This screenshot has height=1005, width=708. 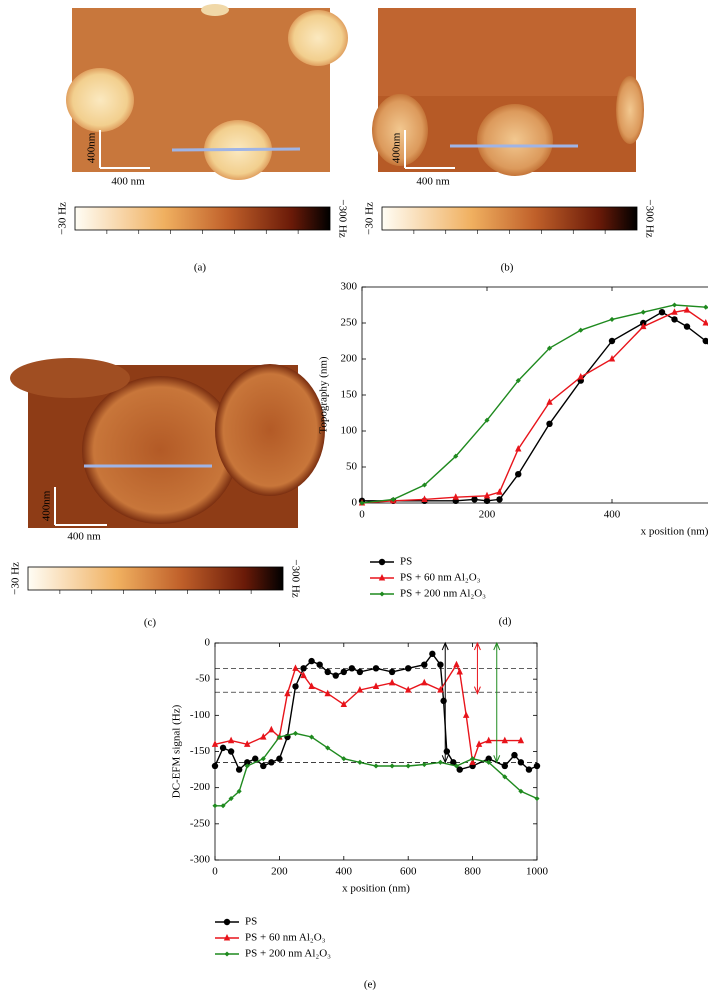 I want to click on y-axis-label: DC-EFM signal (Hz), so click(x=177, y=751).